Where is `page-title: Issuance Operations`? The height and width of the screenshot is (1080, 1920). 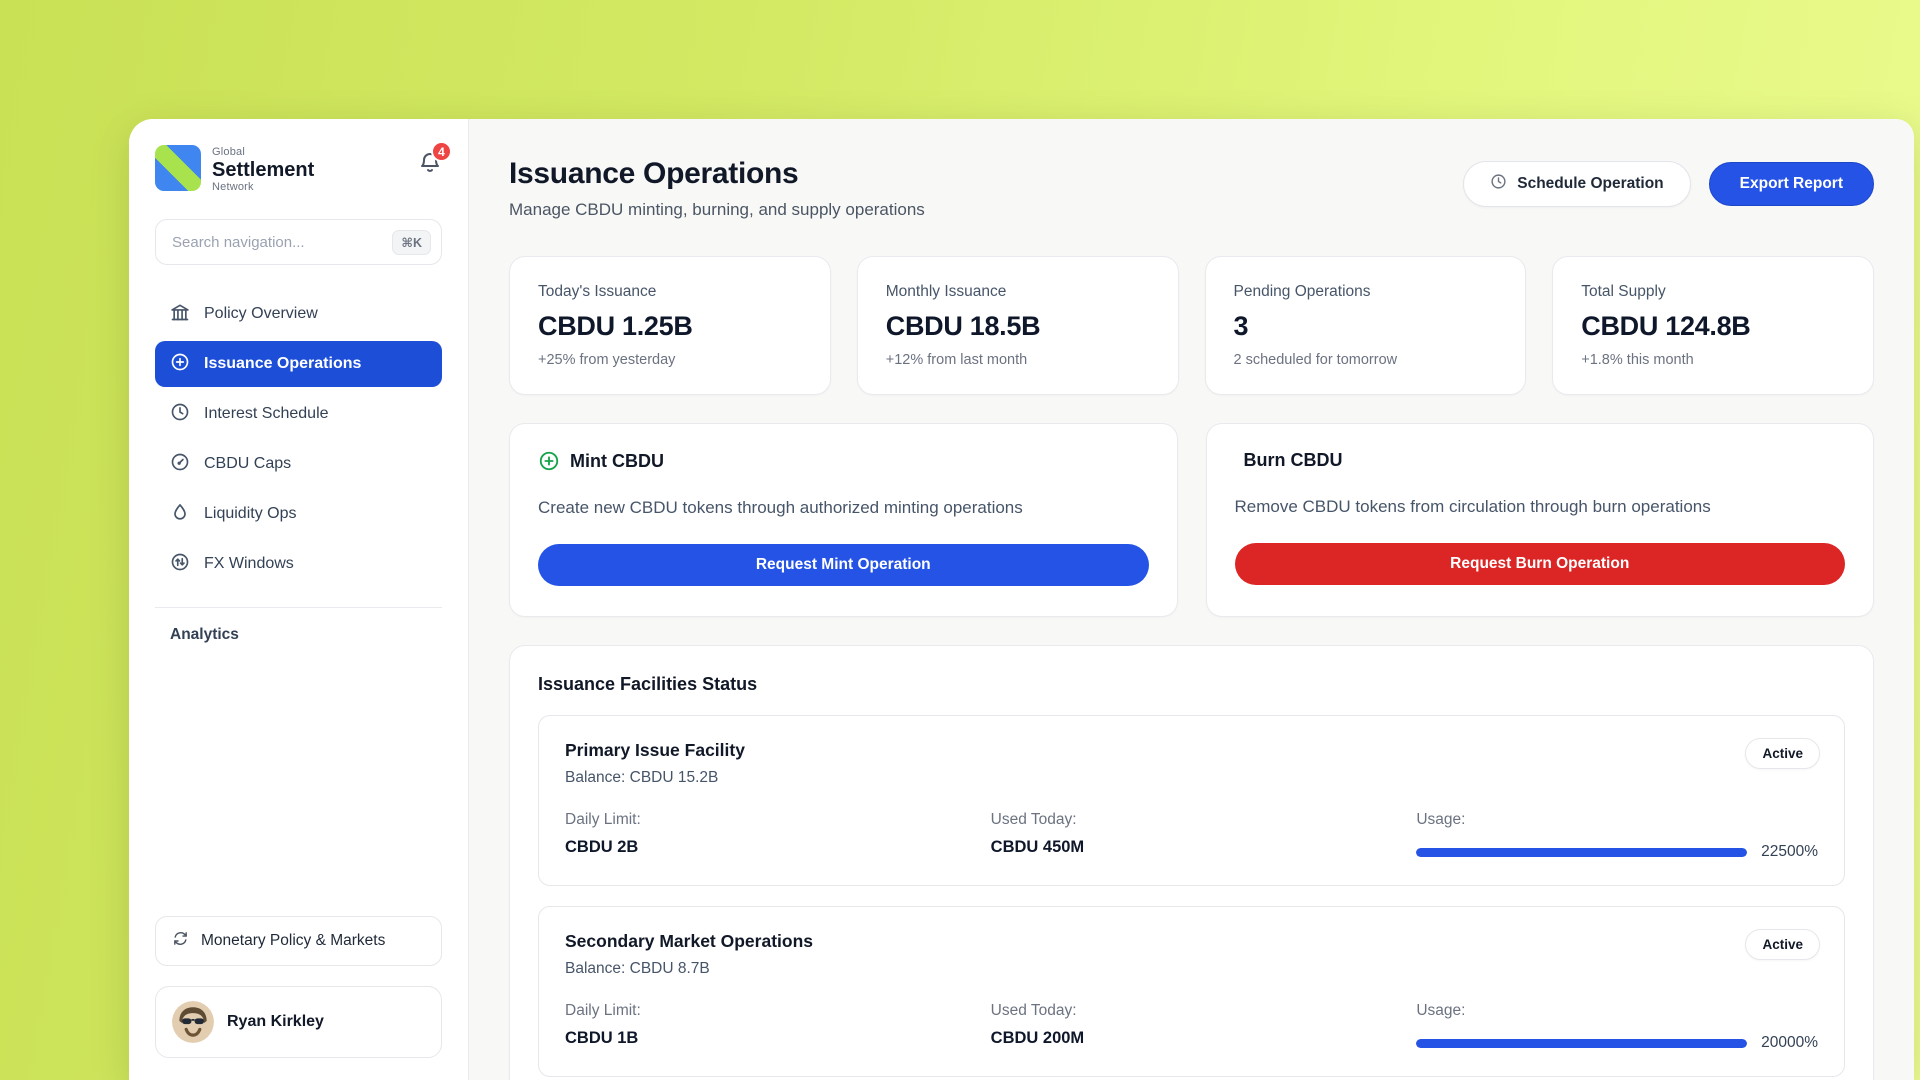
page-title: Issuance Operations is located at coordinates (654, 173).